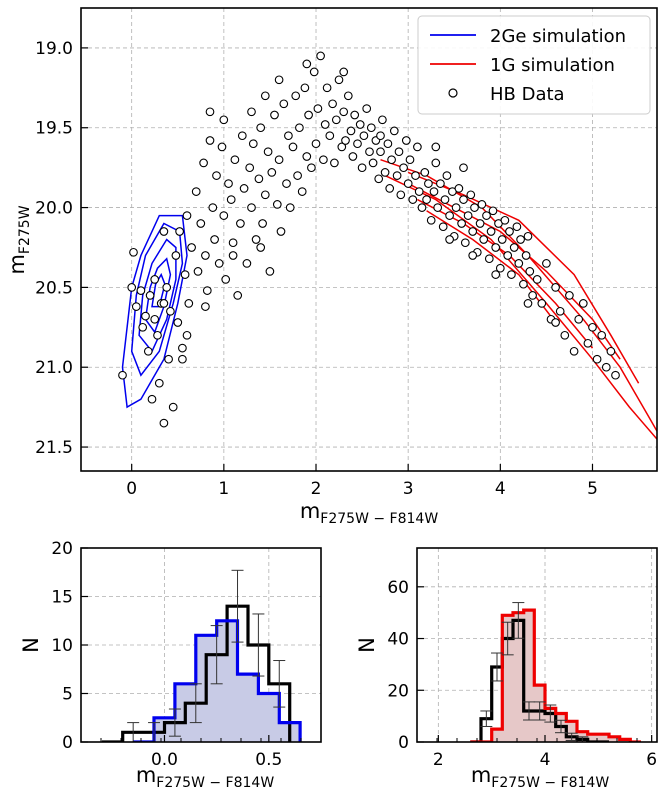 Image resolution: width=658 pixels, height=796 pixels. I want to click on x-tick-label: 1, so click(223, 489).